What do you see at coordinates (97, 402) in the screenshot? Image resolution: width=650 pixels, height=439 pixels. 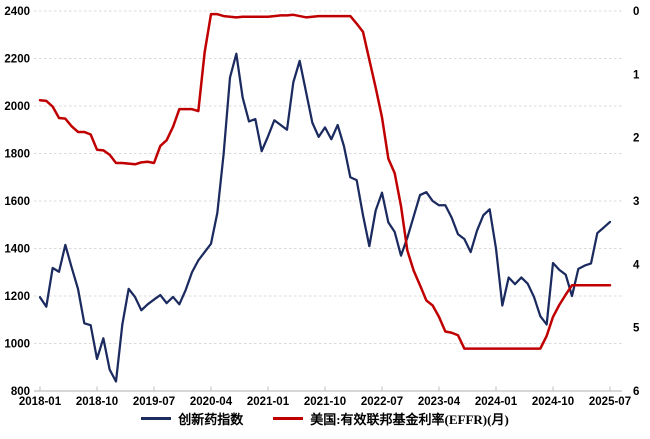 I see `x-axis-label: 2018-10` at bounding box center [97, 402].